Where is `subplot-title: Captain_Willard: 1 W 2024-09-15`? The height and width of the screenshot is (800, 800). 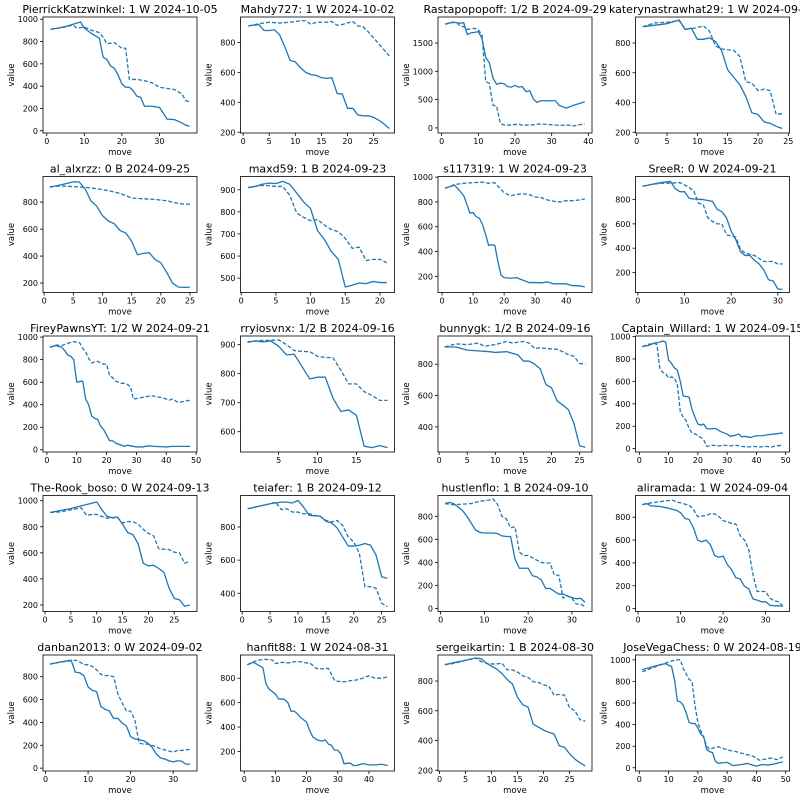 subplot-title: Captain_Willard: 1 W 2024-09-15 is located at coordinates (711, 328).